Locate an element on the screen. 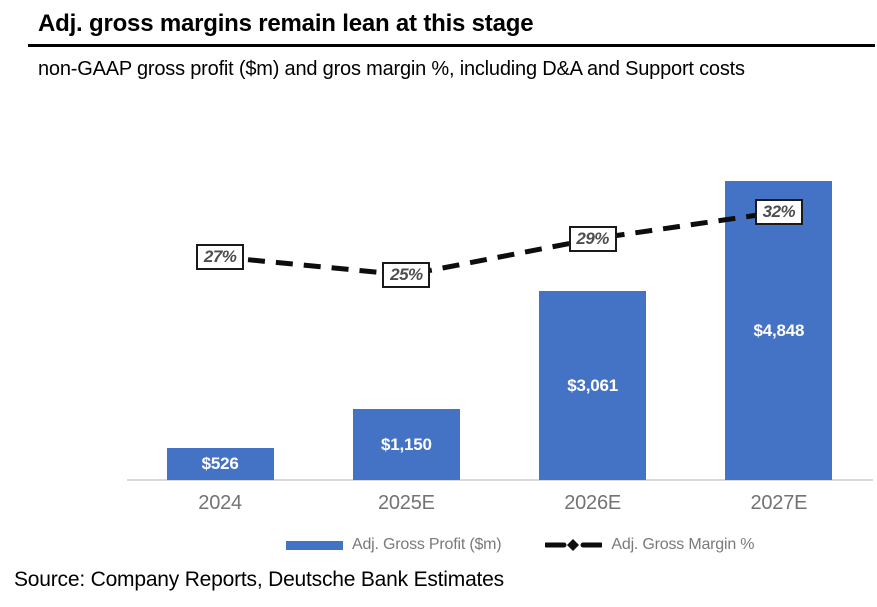  legend-item-gross-profit: Adj. Gross Profit ($m) is located at coordinates (394, 545).